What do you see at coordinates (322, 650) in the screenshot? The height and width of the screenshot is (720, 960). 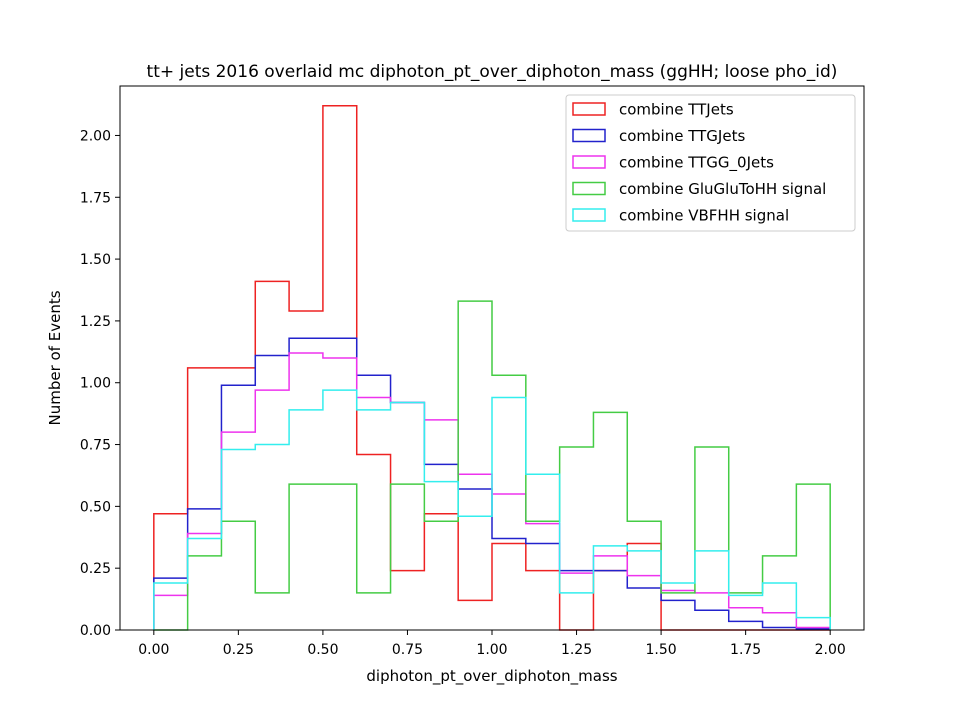 I see `x-tick-label: 0.50` at bounding box center [322, 650].